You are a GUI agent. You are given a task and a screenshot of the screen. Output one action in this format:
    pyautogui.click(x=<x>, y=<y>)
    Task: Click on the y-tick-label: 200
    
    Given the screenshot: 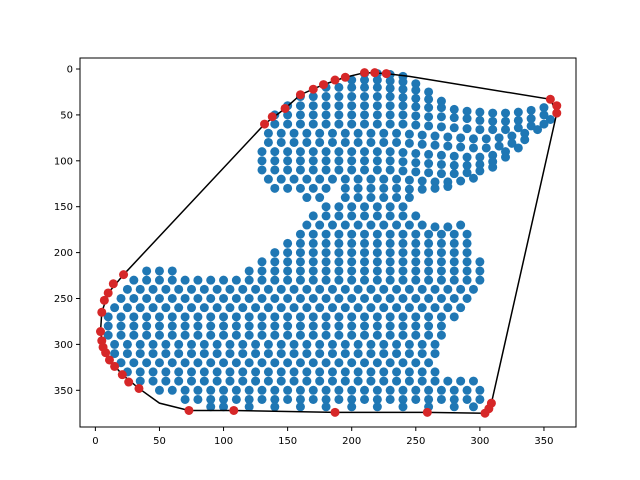 What is the action you would take?
    pyautogui.click(x=63, y=253)
    